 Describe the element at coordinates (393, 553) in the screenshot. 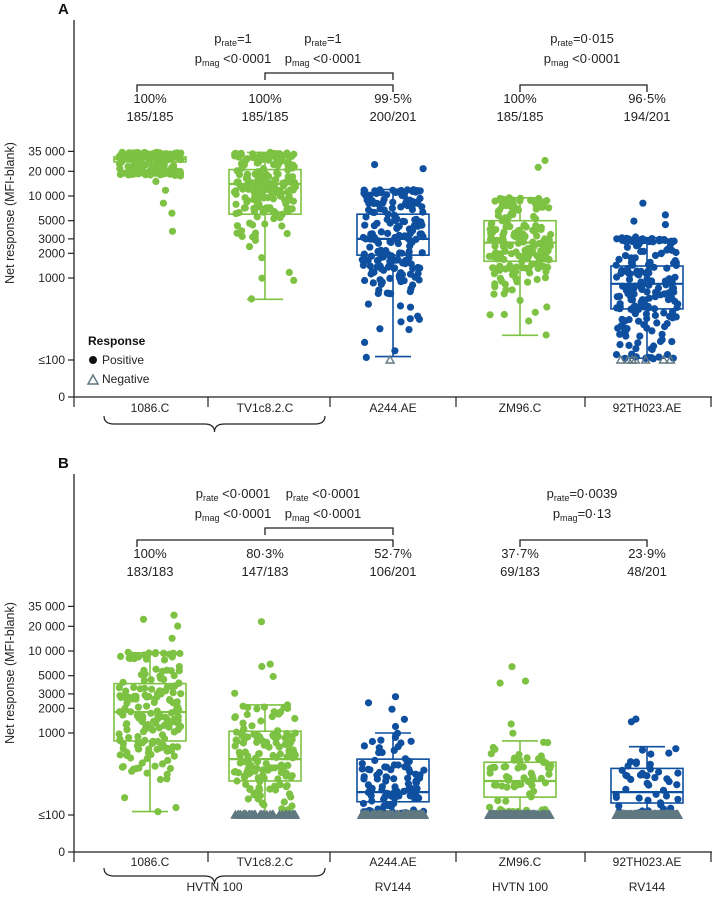

I see `panel-b-percentage: 52·7%` at that location.